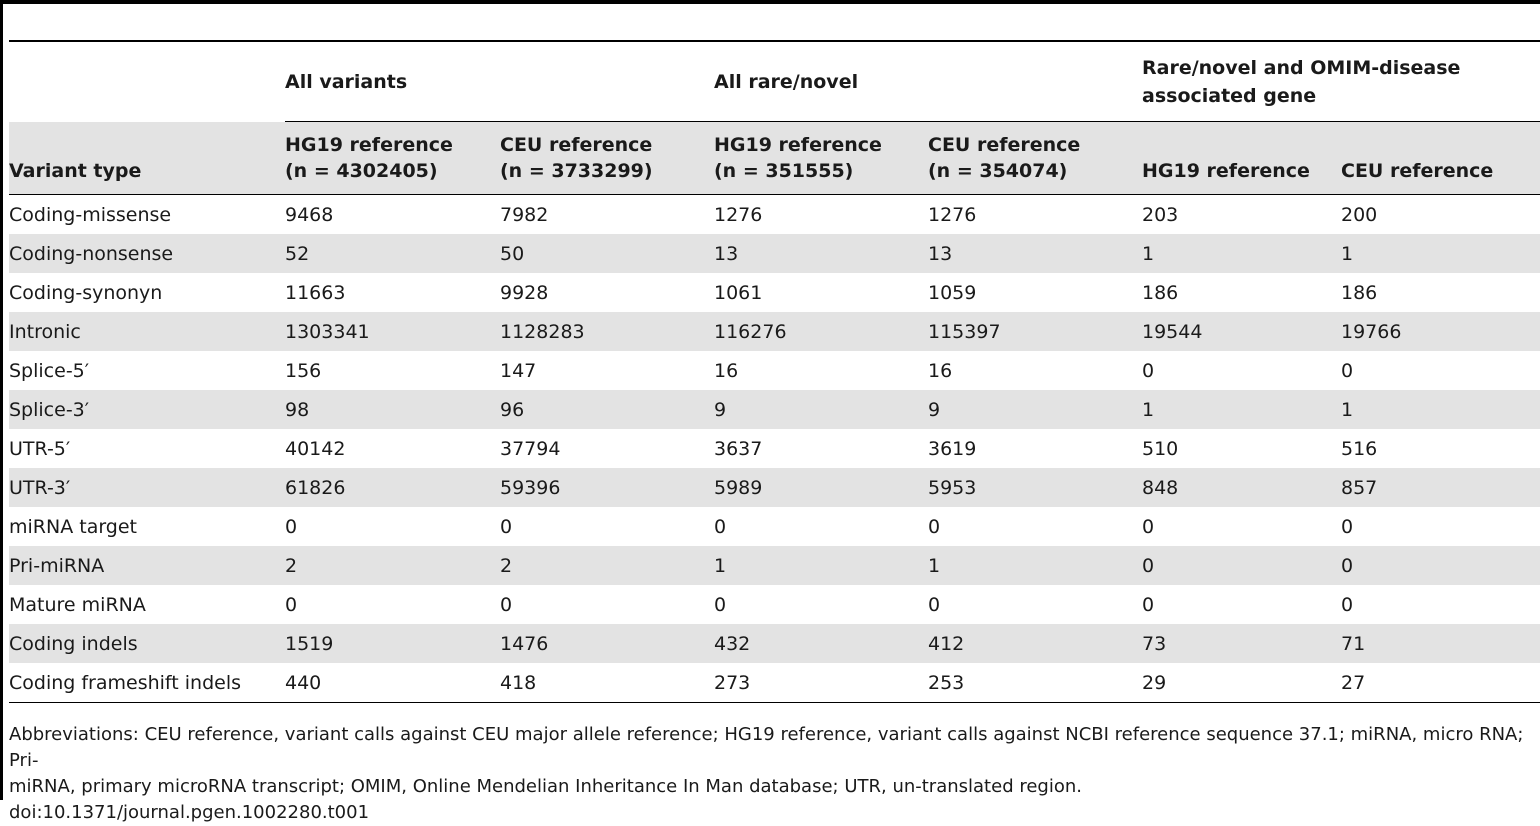 This screenshot has width=1540, height=826. What do you see at coordinates (49, 370) in the screenshot?
I see `variant-type-cell: Splice-5′` at bounding box center [49, 370].